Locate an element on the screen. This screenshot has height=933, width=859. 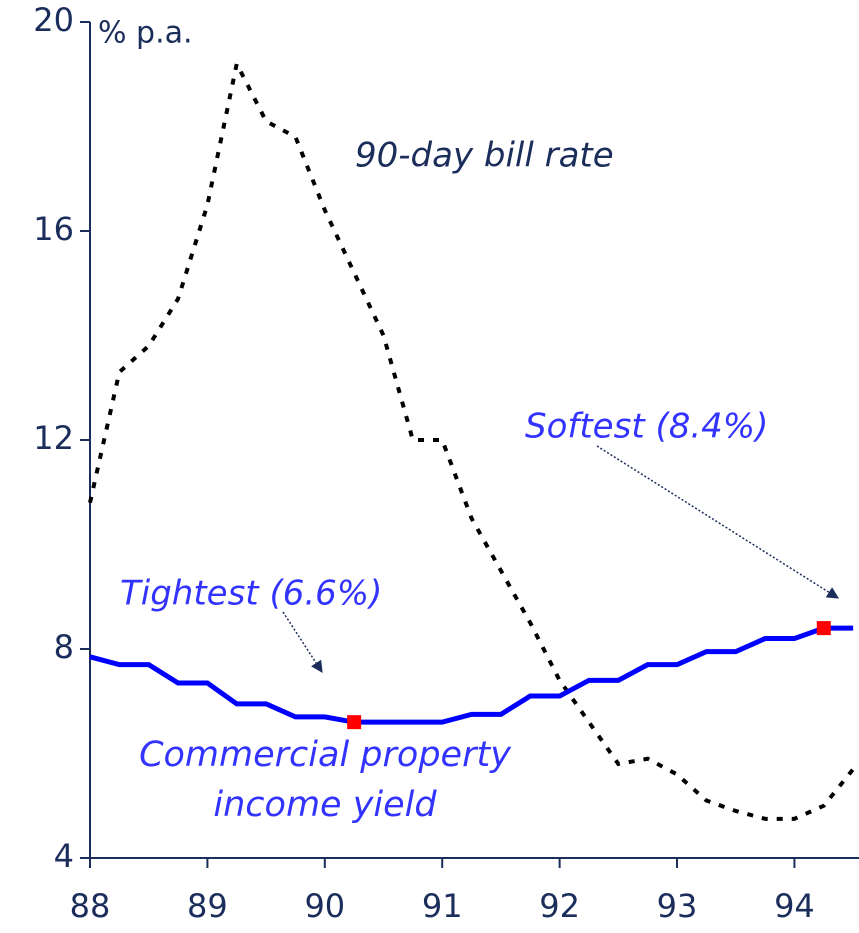
annotation: Softest (8.4%) is located at coordinates (646, 427).